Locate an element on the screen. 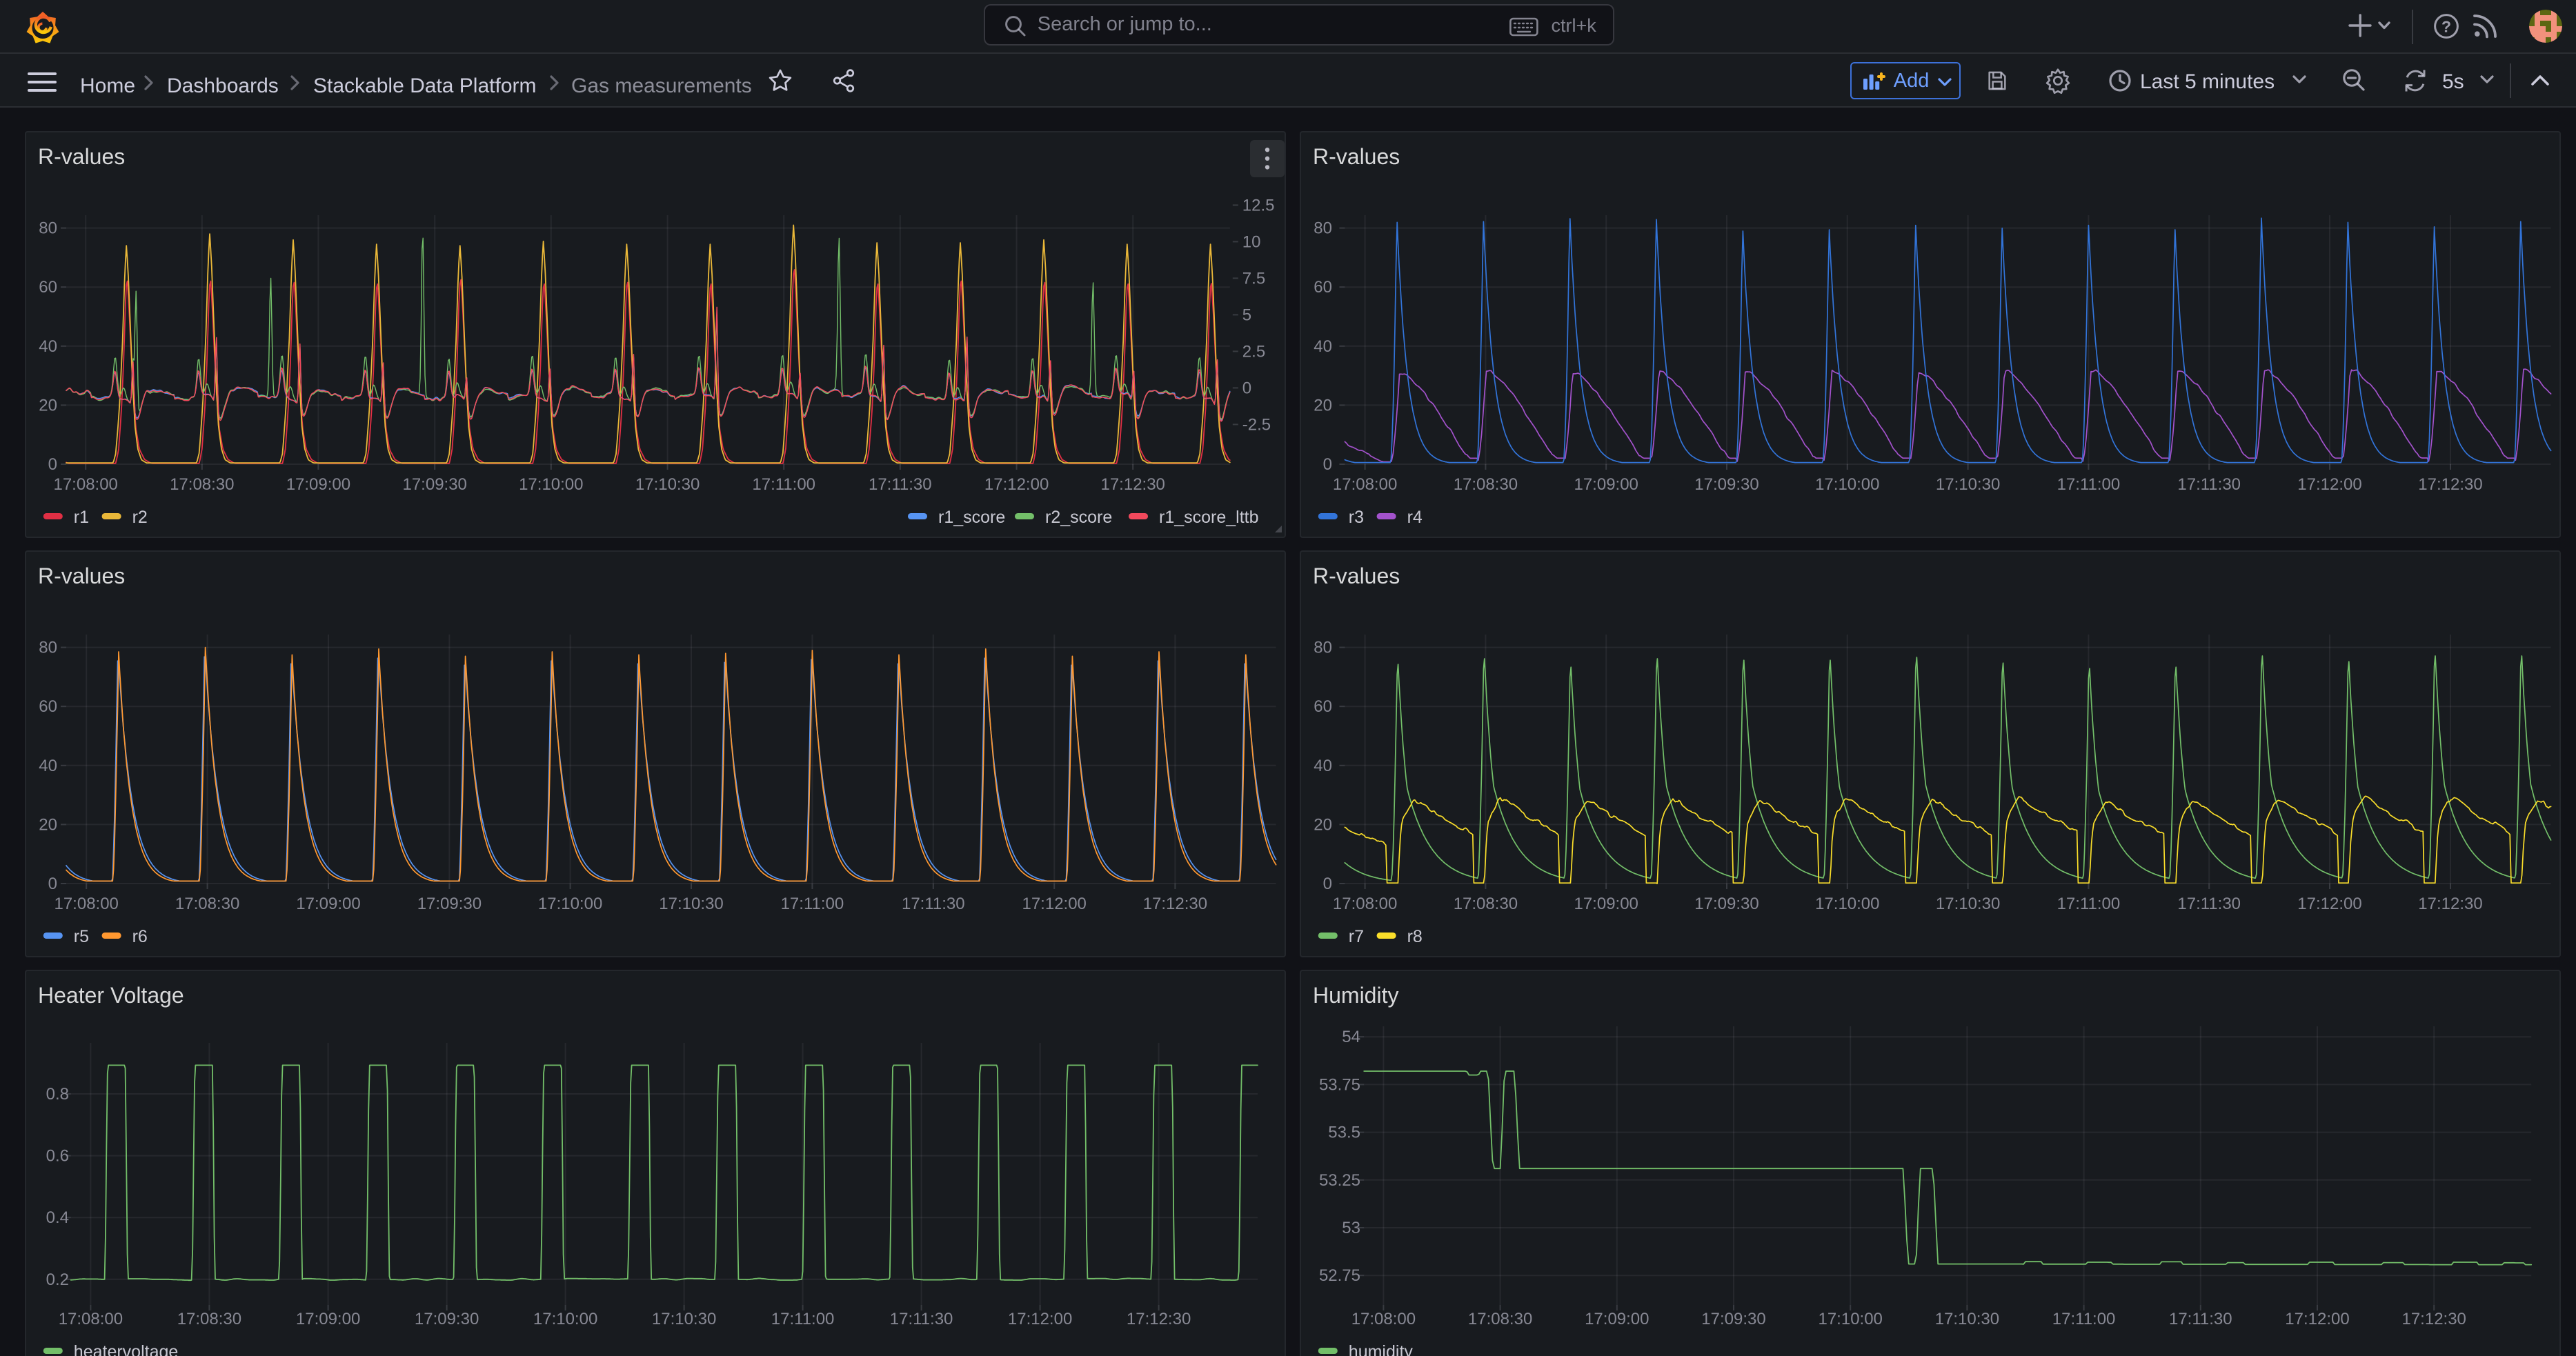 The width and height of the screenshot is (2576, 1356). svg-text: 10 is located at coordinates (1251, 241).